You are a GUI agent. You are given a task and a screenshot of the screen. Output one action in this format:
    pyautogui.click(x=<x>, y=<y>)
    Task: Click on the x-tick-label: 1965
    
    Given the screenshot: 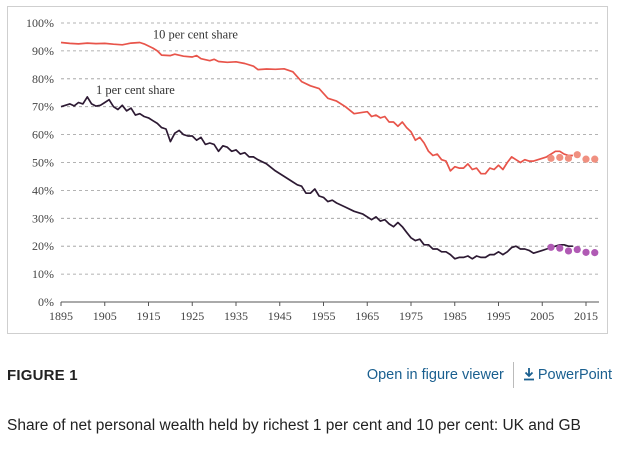 What is the action you would take?
    pyautogui.click(x=367, y=316)
    